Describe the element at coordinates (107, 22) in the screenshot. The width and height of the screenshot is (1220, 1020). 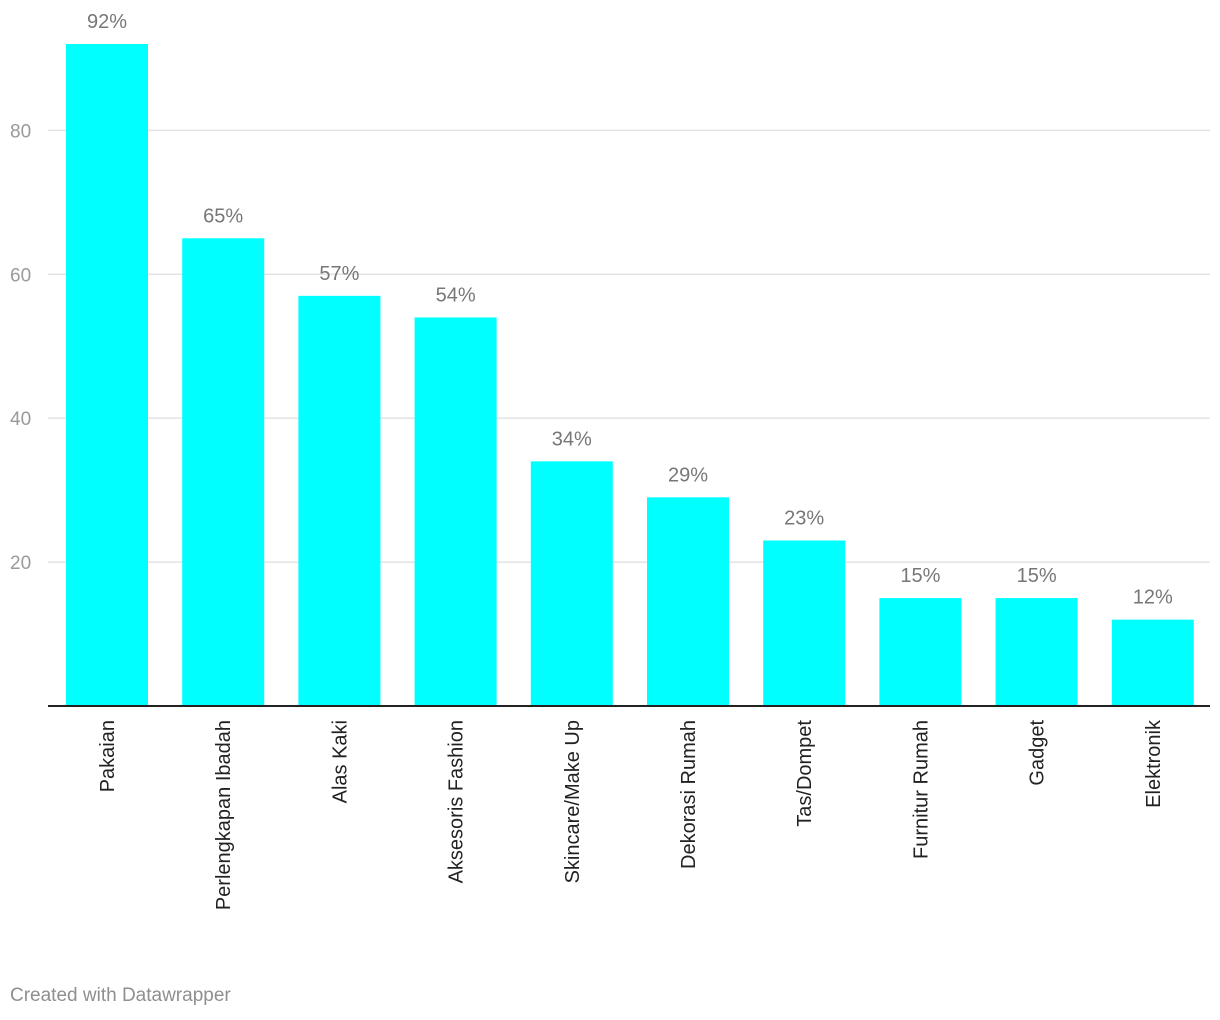
I see `value-label: 92%` at that location.